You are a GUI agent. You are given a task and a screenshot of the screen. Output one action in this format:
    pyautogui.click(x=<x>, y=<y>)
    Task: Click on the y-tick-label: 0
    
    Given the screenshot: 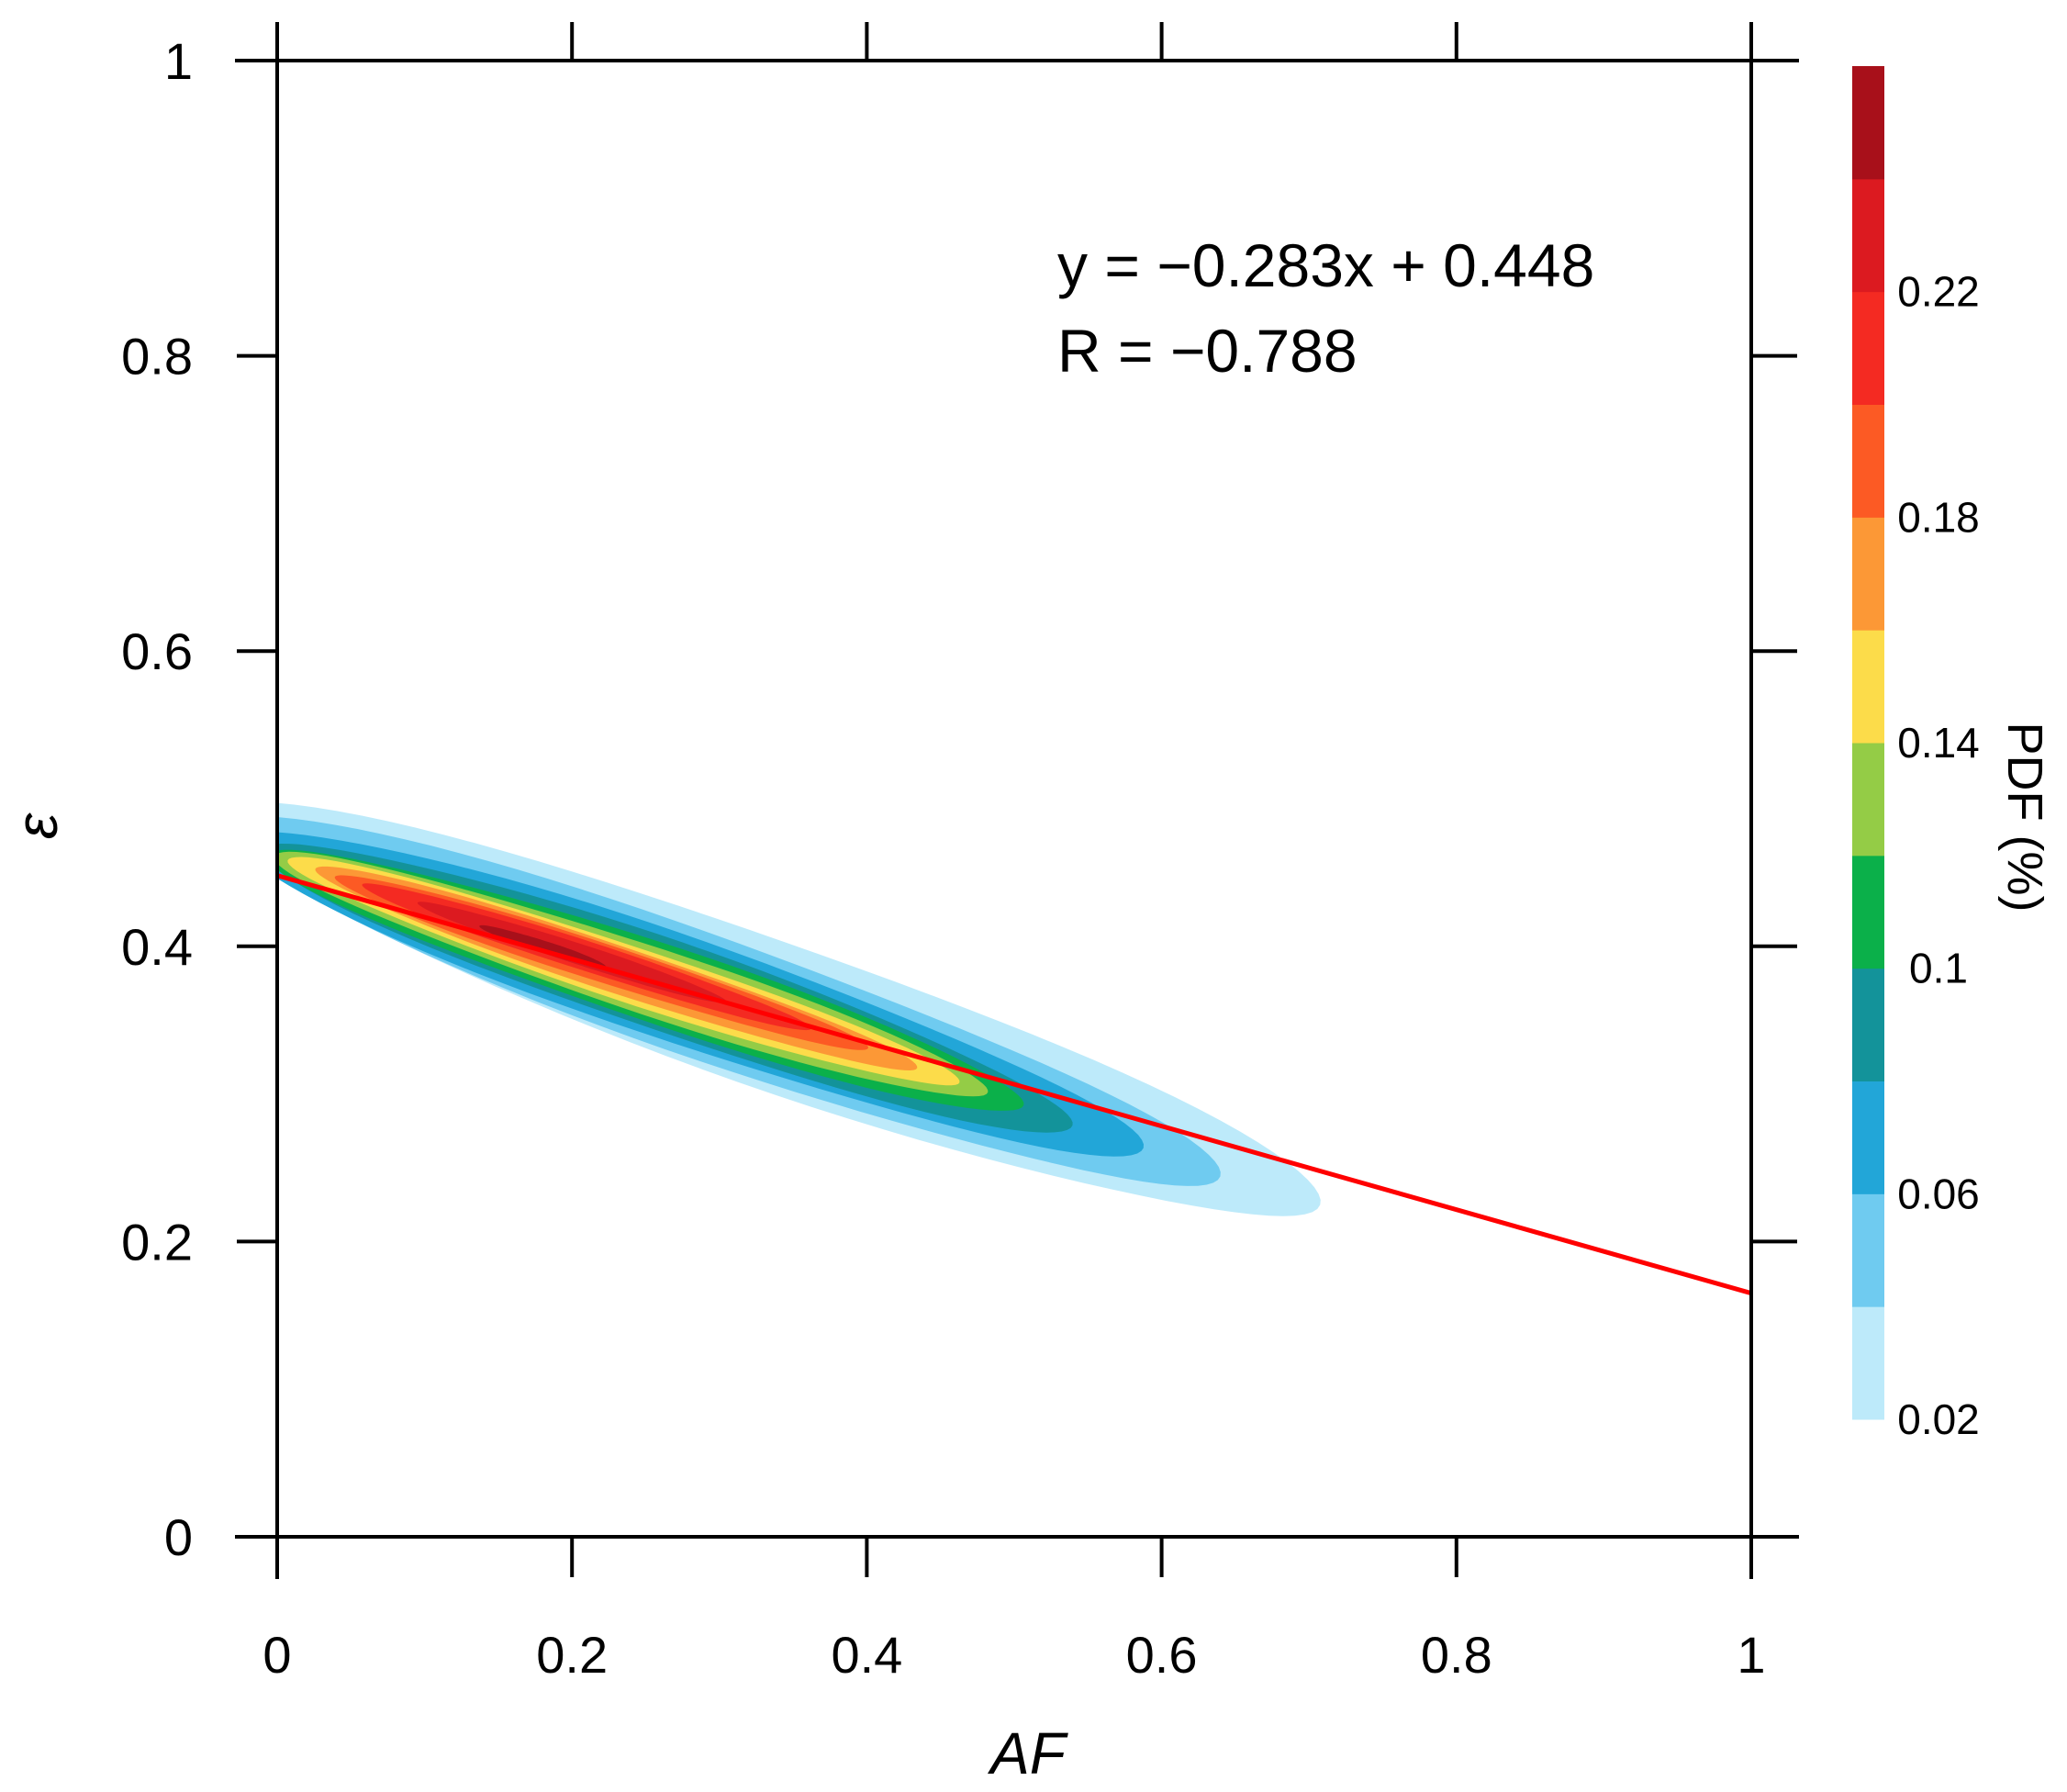 What is the action you would take?
    pyautogui.click(x=178, y=1537)
    